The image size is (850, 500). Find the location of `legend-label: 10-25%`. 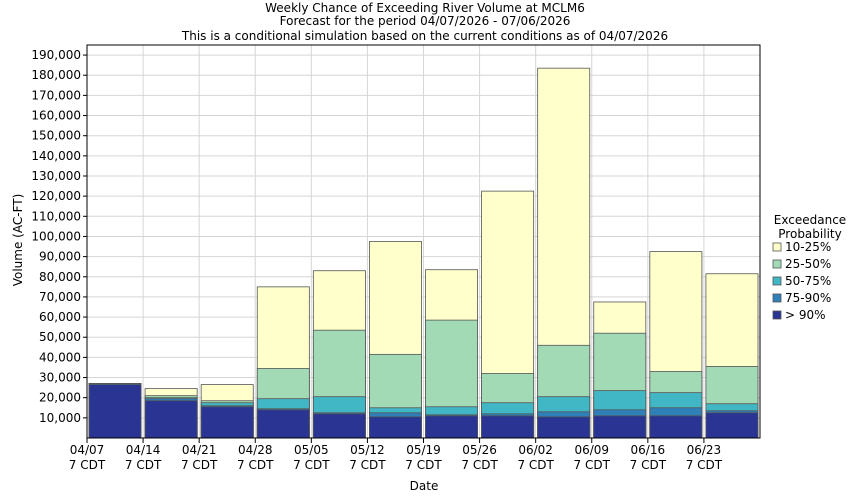

legend-label: 10-25% is located at coordinates (808, 247).